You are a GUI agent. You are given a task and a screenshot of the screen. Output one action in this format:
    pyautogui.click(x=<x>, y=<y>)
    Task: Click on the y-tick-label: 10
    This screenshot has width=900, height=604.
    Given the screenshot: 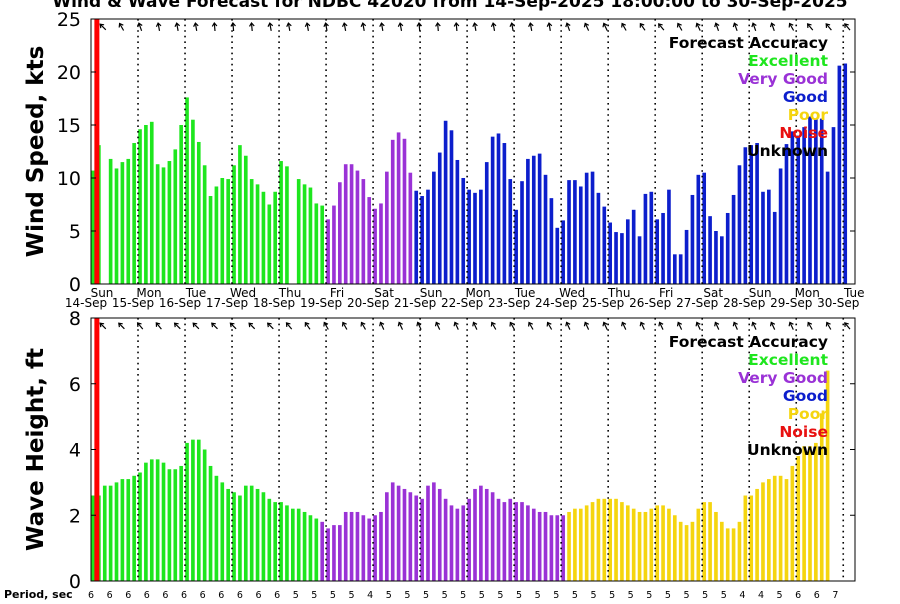 What is the action you would take?
    pyautogui.click(x=69, y=179)
    